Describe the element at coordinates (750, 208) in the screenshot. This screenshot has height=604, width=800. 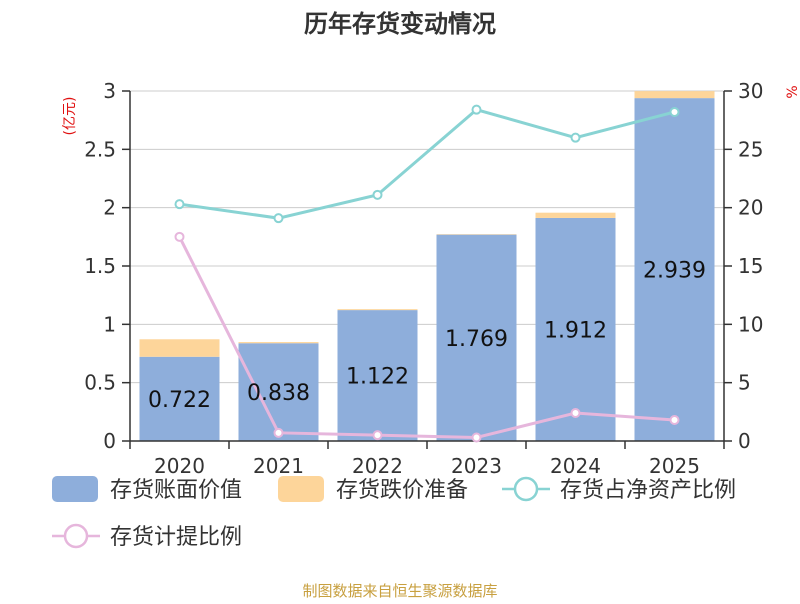
I see `right-tick-label: 20` at that location.